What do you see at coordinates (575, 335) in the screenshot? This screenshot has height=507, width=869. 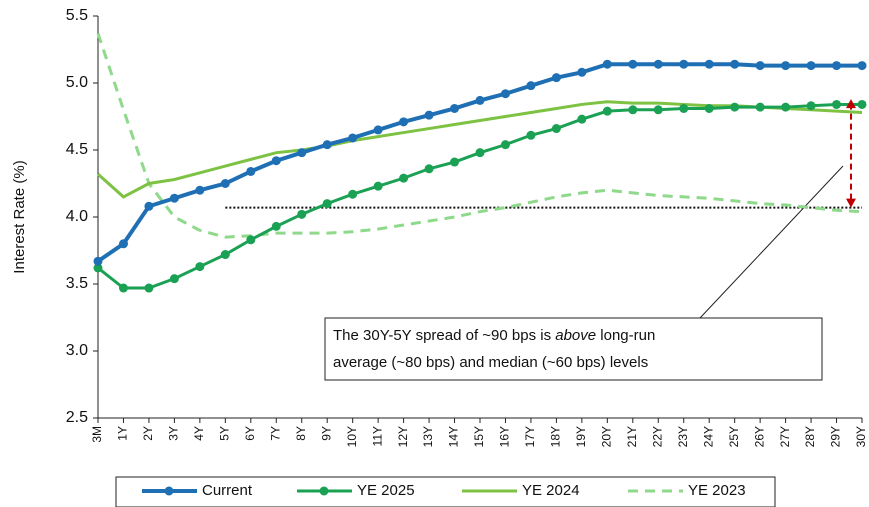 I see `annotation-part: above` at bounding box center [575, 335].